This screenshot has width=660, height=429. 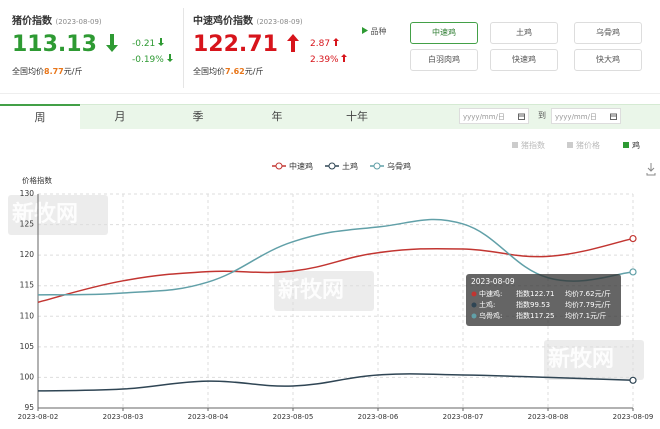 What do you see at coordinates (27, 346) in the screenshot?
I see `y-tick-label: 105` at bounding box center [27, 346].